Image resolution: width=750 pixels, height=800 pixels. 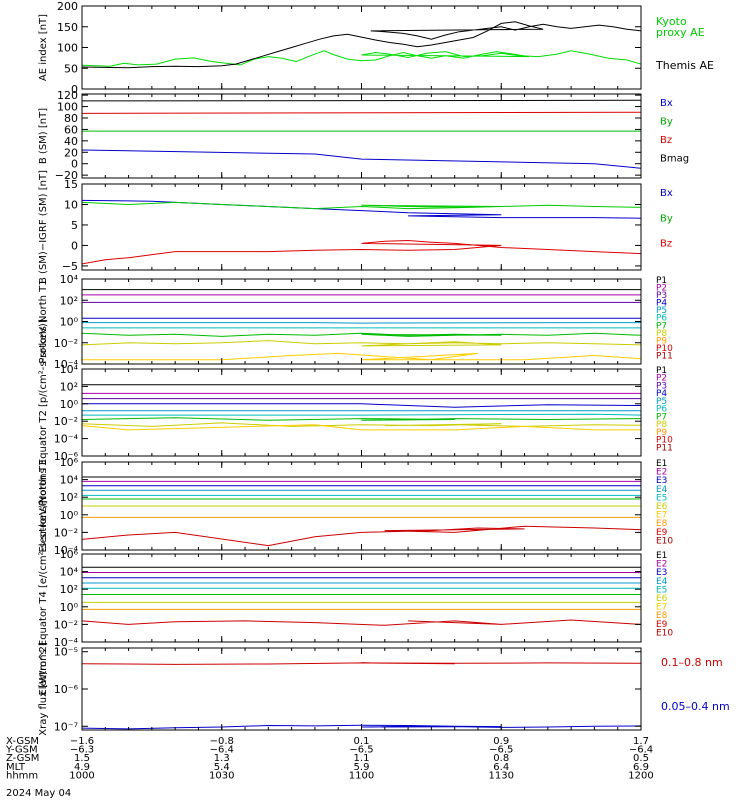 What do you see at coordinates (67, 95) in the screenshot?
I see `y-tick-label: 120` at bounding box center [67, 95].